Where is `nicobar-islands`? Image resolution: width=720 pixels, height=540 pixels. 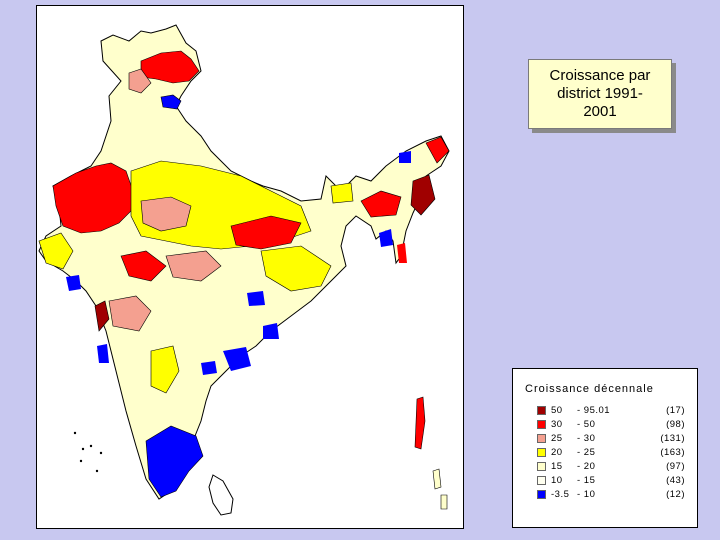 nicobar-islands is located at coordinates (437, 479).